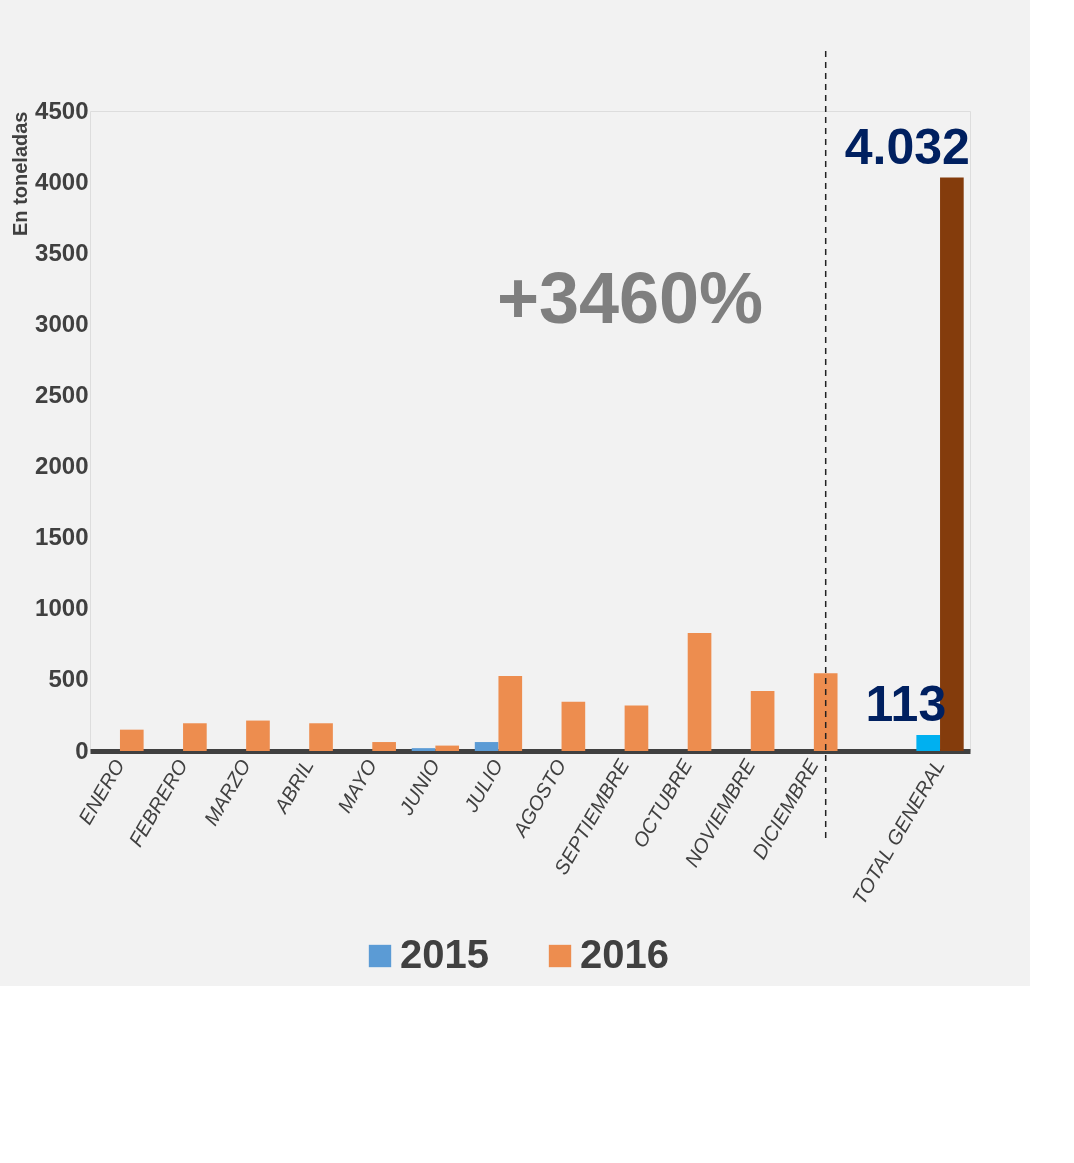  I want to click on data-label: 4.032, so click(907, 146).